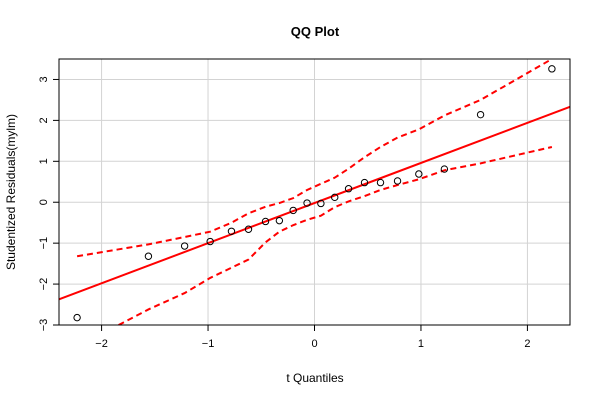 The image size is (600, 400). What do you see at coordinates (44, 161) in the screenshot?
I see `y-tick-label: 1` at bounding box center [44, 161].